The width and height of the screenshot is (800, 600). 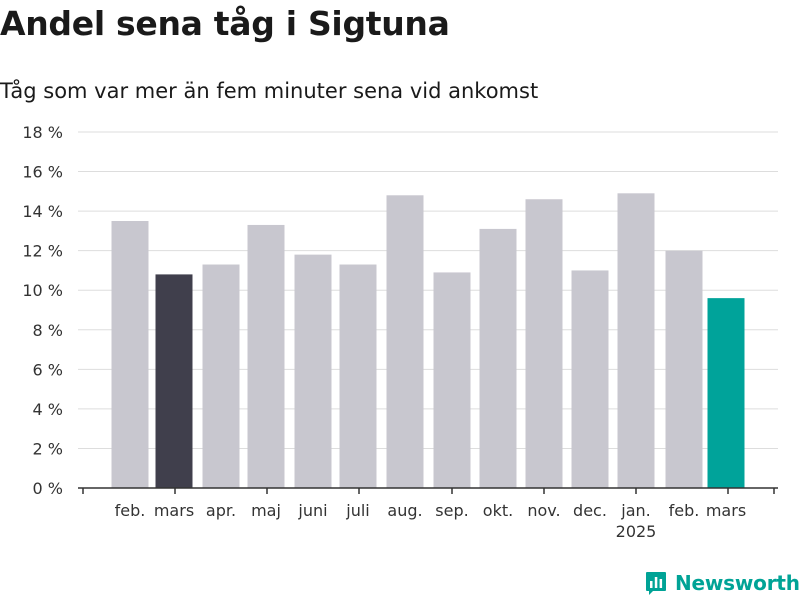 What do you see at coordinates (221, 510) in the screenshot?
I see `x-tick-label: apr.` at bounding box center [221, 510].